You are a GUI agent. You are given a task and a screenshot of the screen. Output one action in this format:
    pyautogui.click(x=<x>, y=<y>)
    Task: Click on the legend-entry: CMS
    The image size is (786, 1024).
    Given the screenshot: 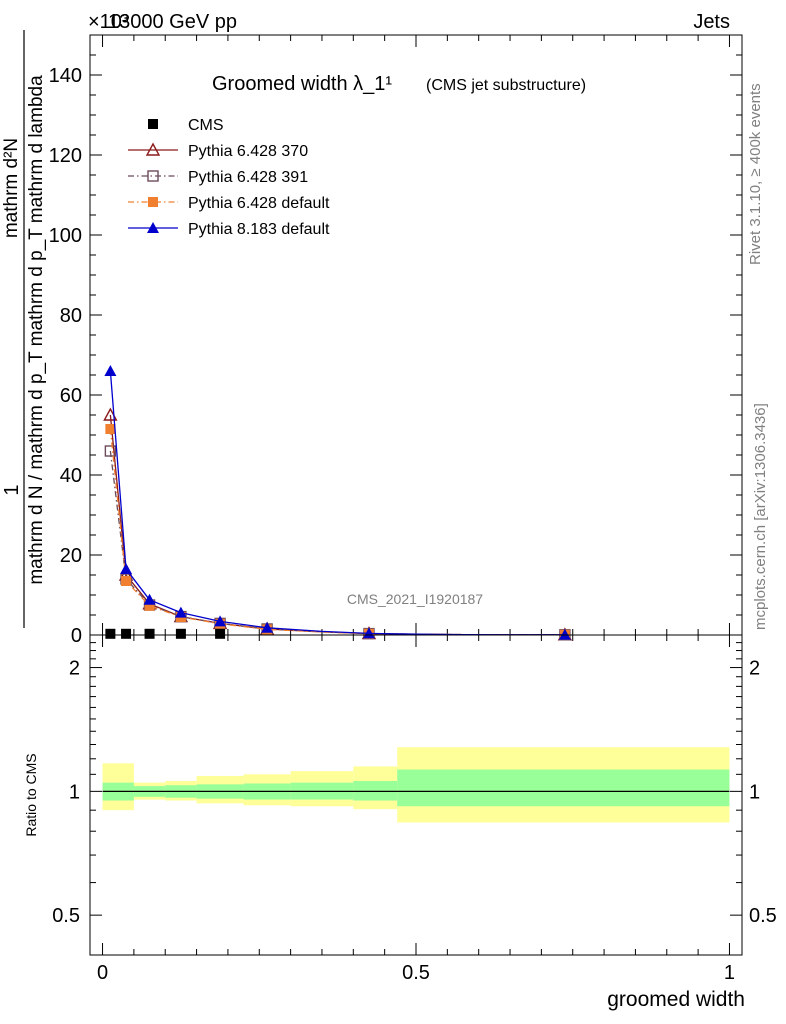 What is the action you would take?
    pyautogui.click(x=186, y=125)
    